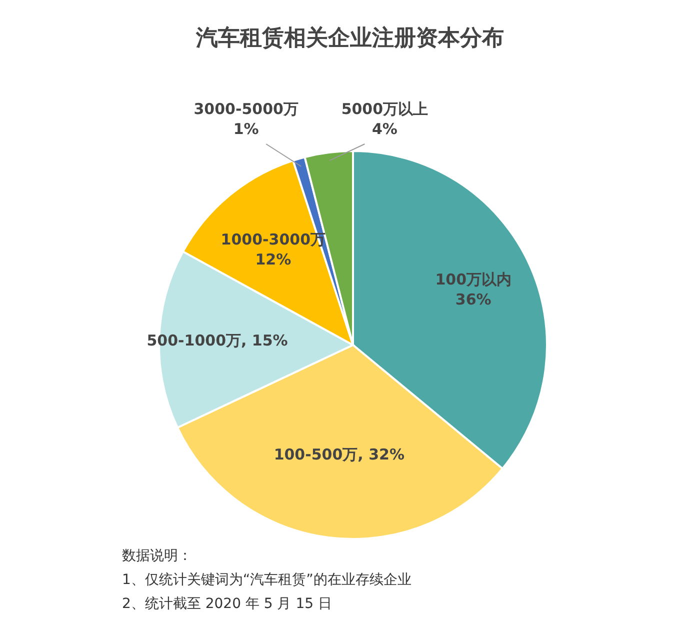  I want to click on text: 数据说明：, so click(157, 556).